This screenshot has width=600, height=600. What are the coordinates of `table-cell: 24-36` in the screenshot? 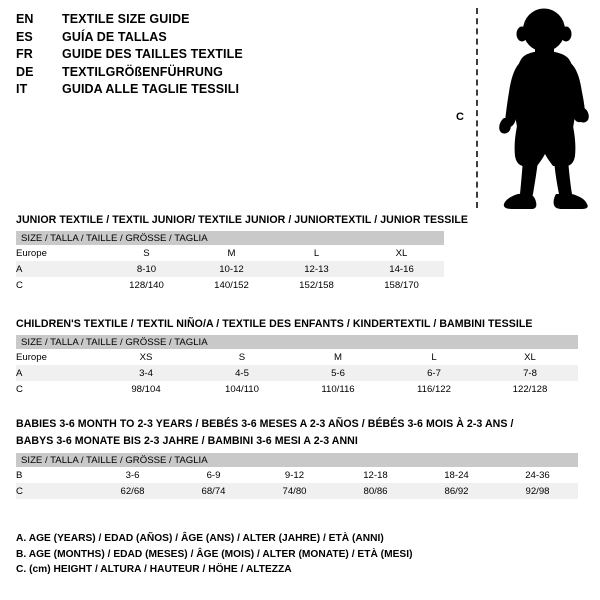 It's located at (537, 475).